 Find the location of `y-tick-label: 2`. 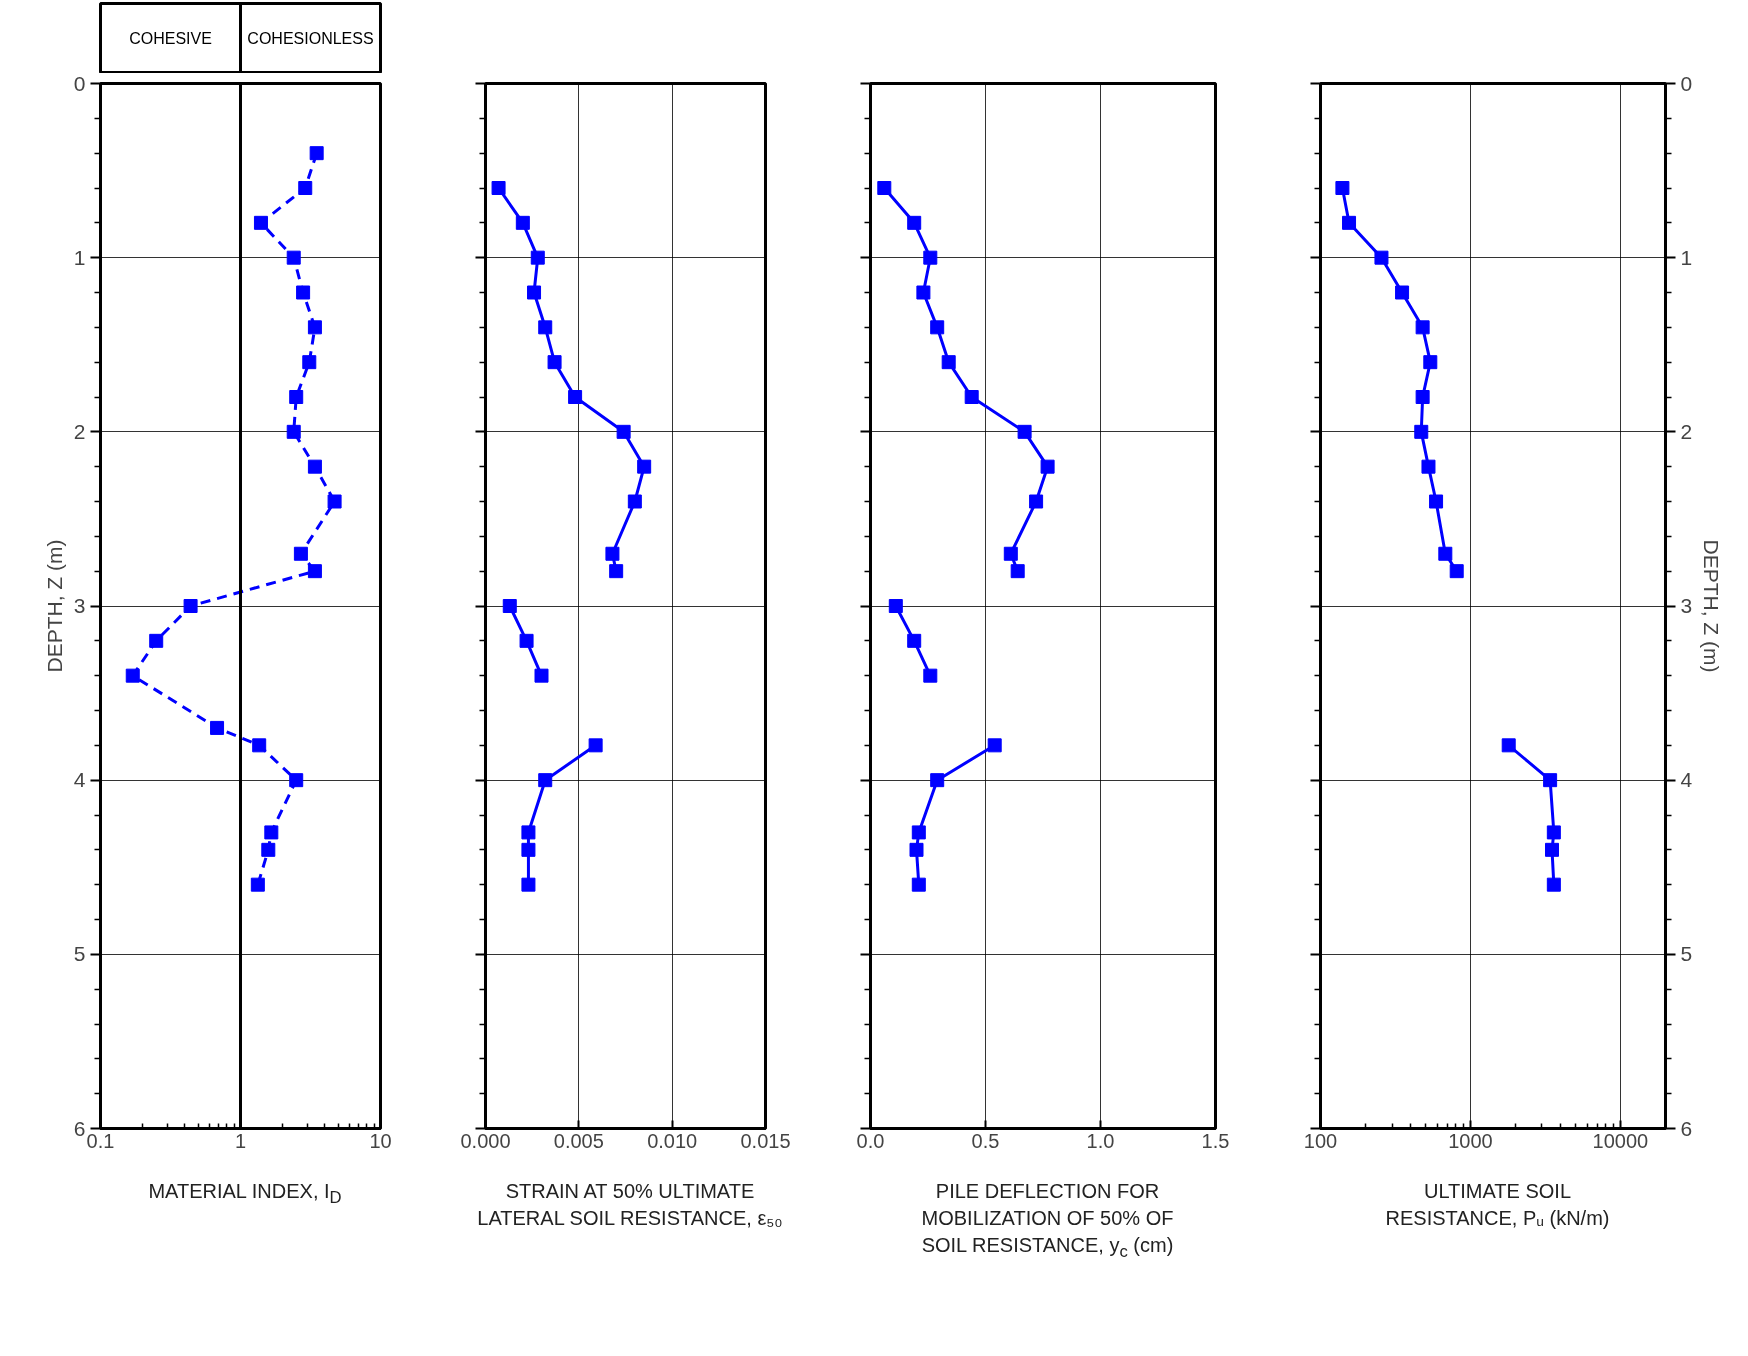

y-tick-label: 2 is located at coordinates (79, 431).